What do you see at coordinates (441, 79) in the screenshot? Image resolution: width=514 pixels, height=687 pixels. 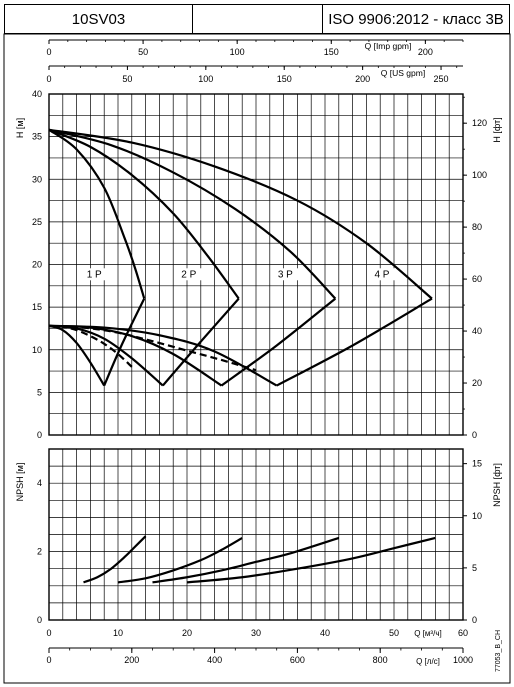 I see `us-gpm-tick-label: 250` at bounding box center [441, 79].